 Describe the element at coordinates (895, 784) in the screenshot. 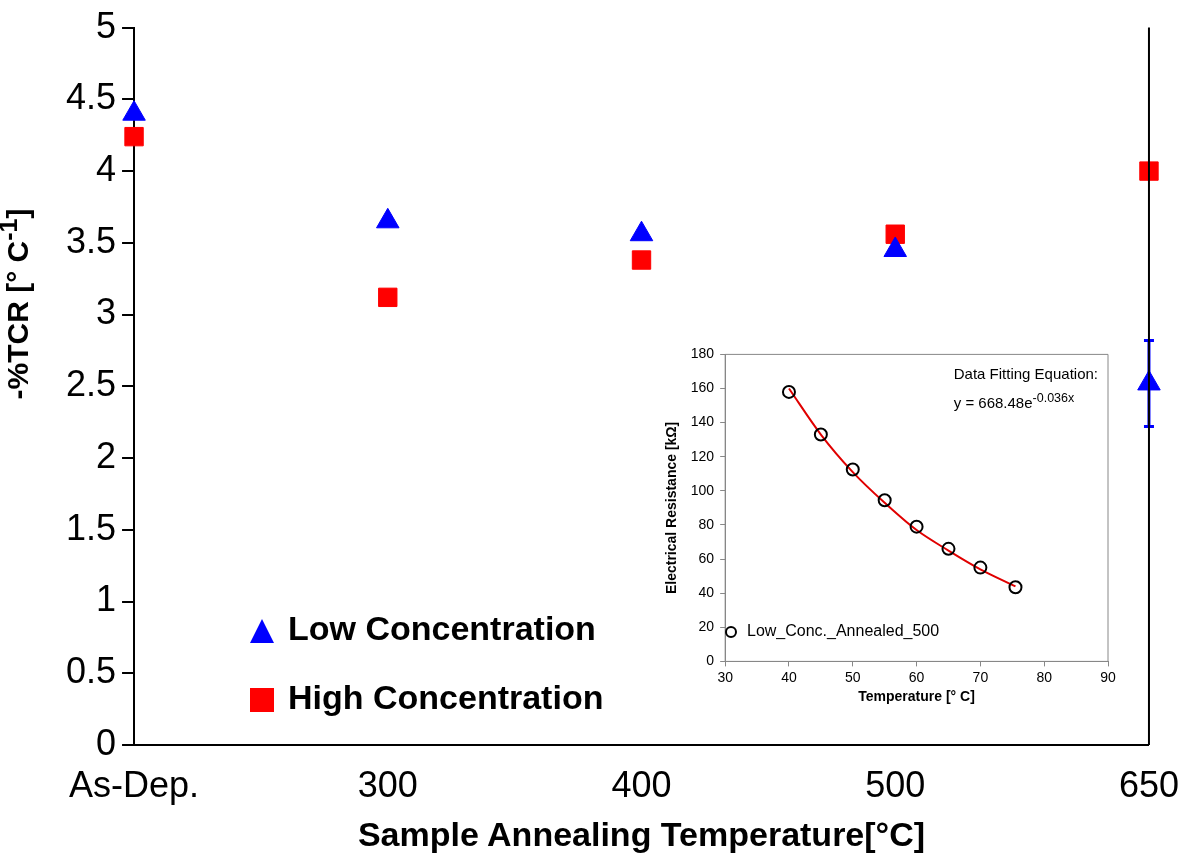

I see `x-tick-label: 500` at that location.